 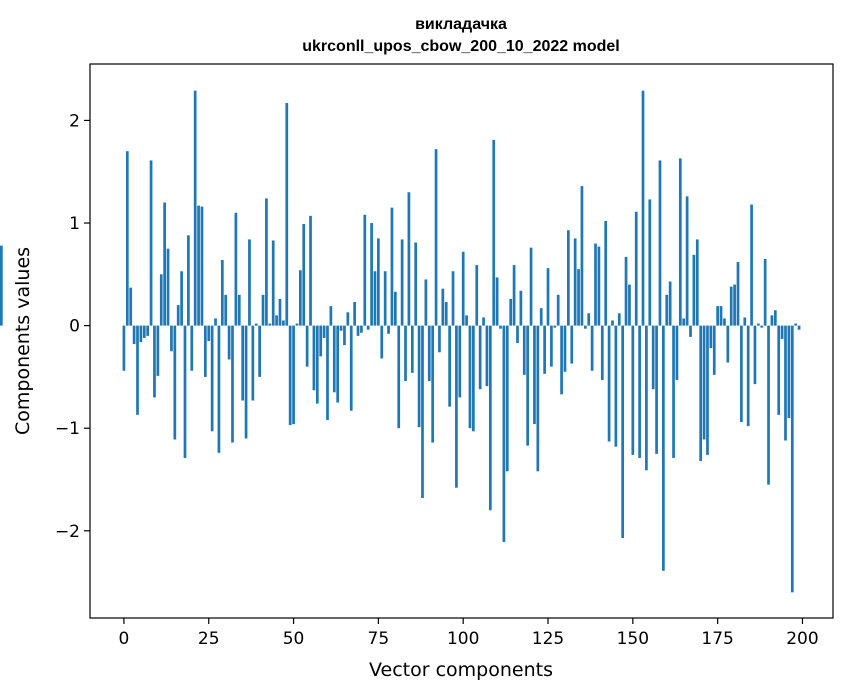 What do you see at coordinates (460, 46) in the screenshot?
I see `chart-subtitle: ukrconll_upos_cbow_200_10_2022 model` at bounding box center [460, 46].